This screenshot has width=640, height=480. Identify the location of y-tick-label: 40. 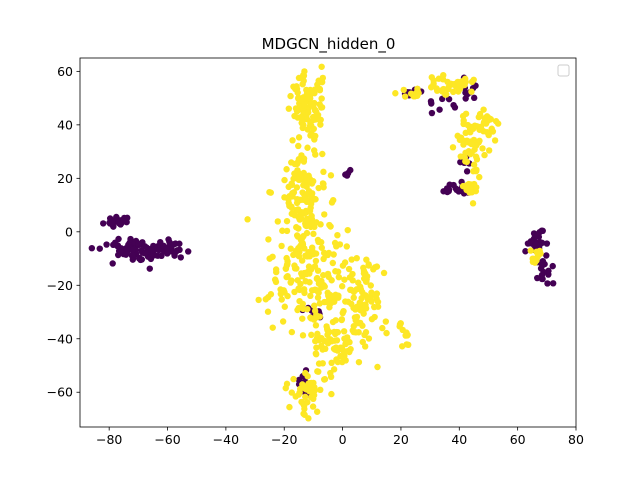
(65, 124).